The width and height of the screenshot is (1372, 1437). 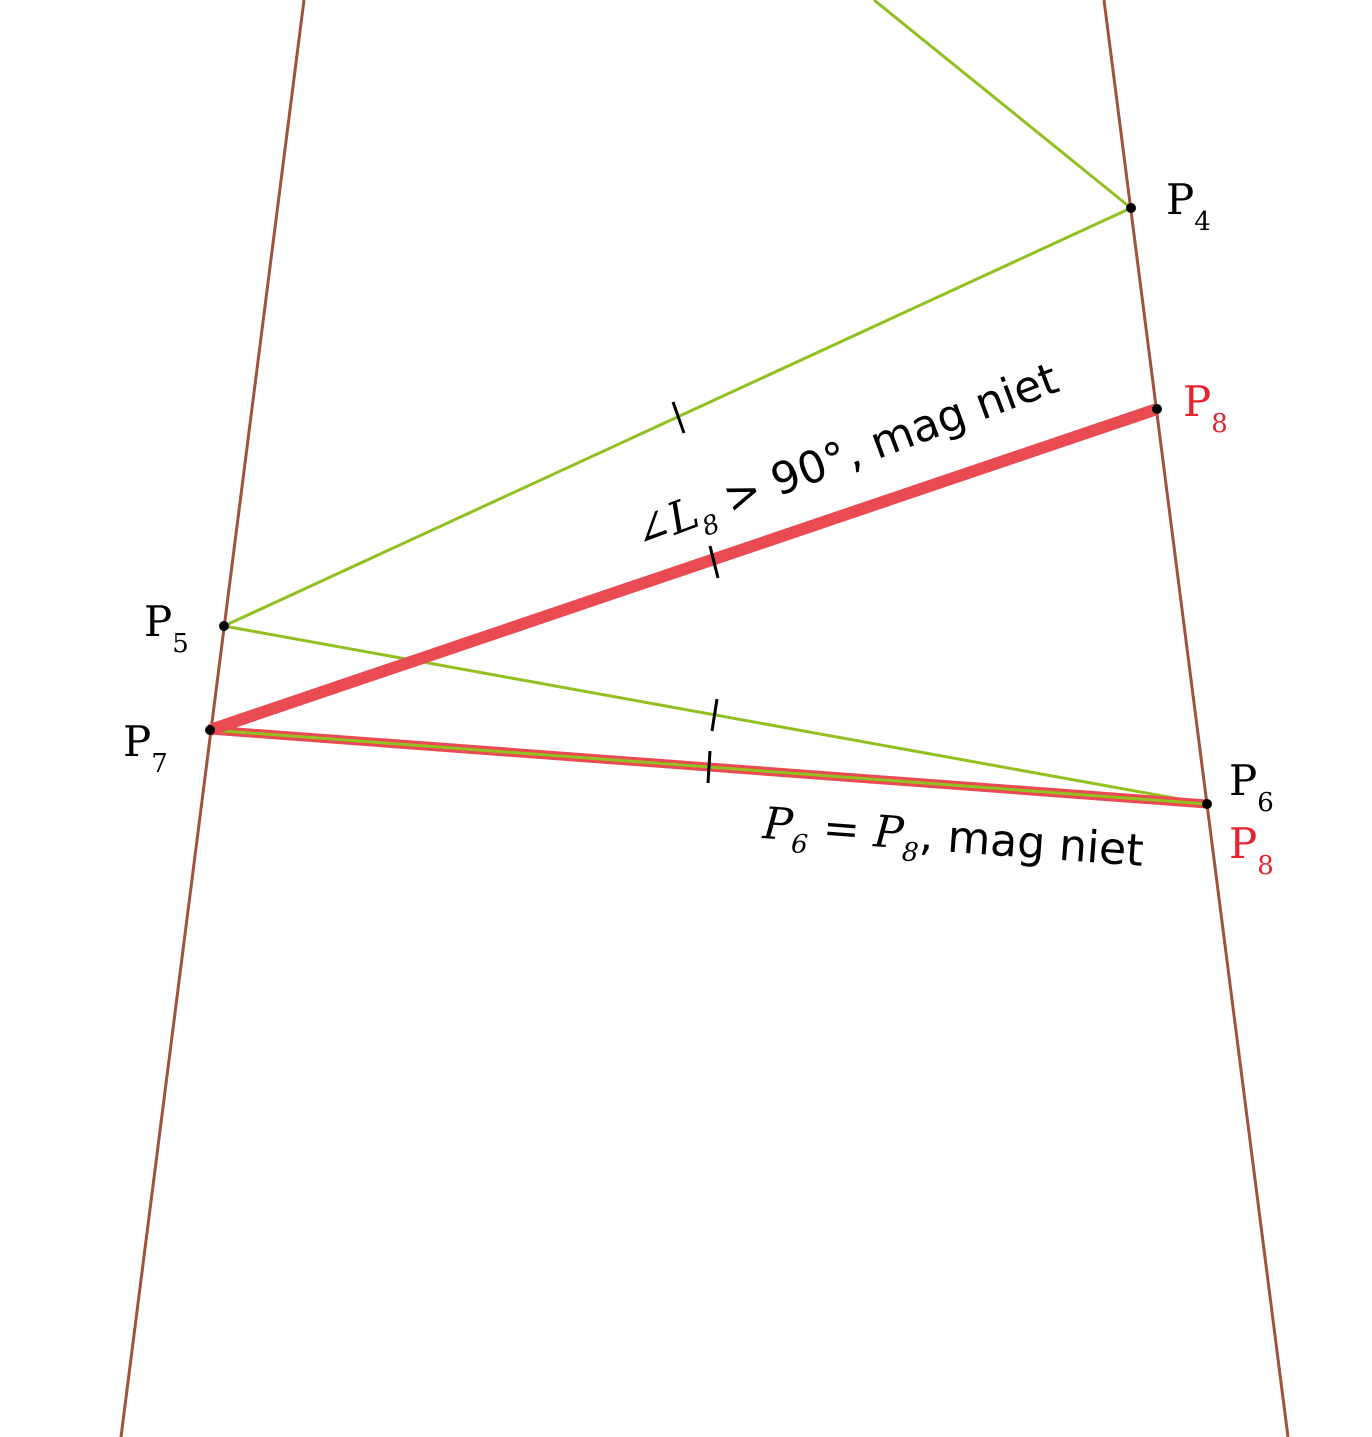 I want to click on label-p6: P6, so click(x=1251, y=787).